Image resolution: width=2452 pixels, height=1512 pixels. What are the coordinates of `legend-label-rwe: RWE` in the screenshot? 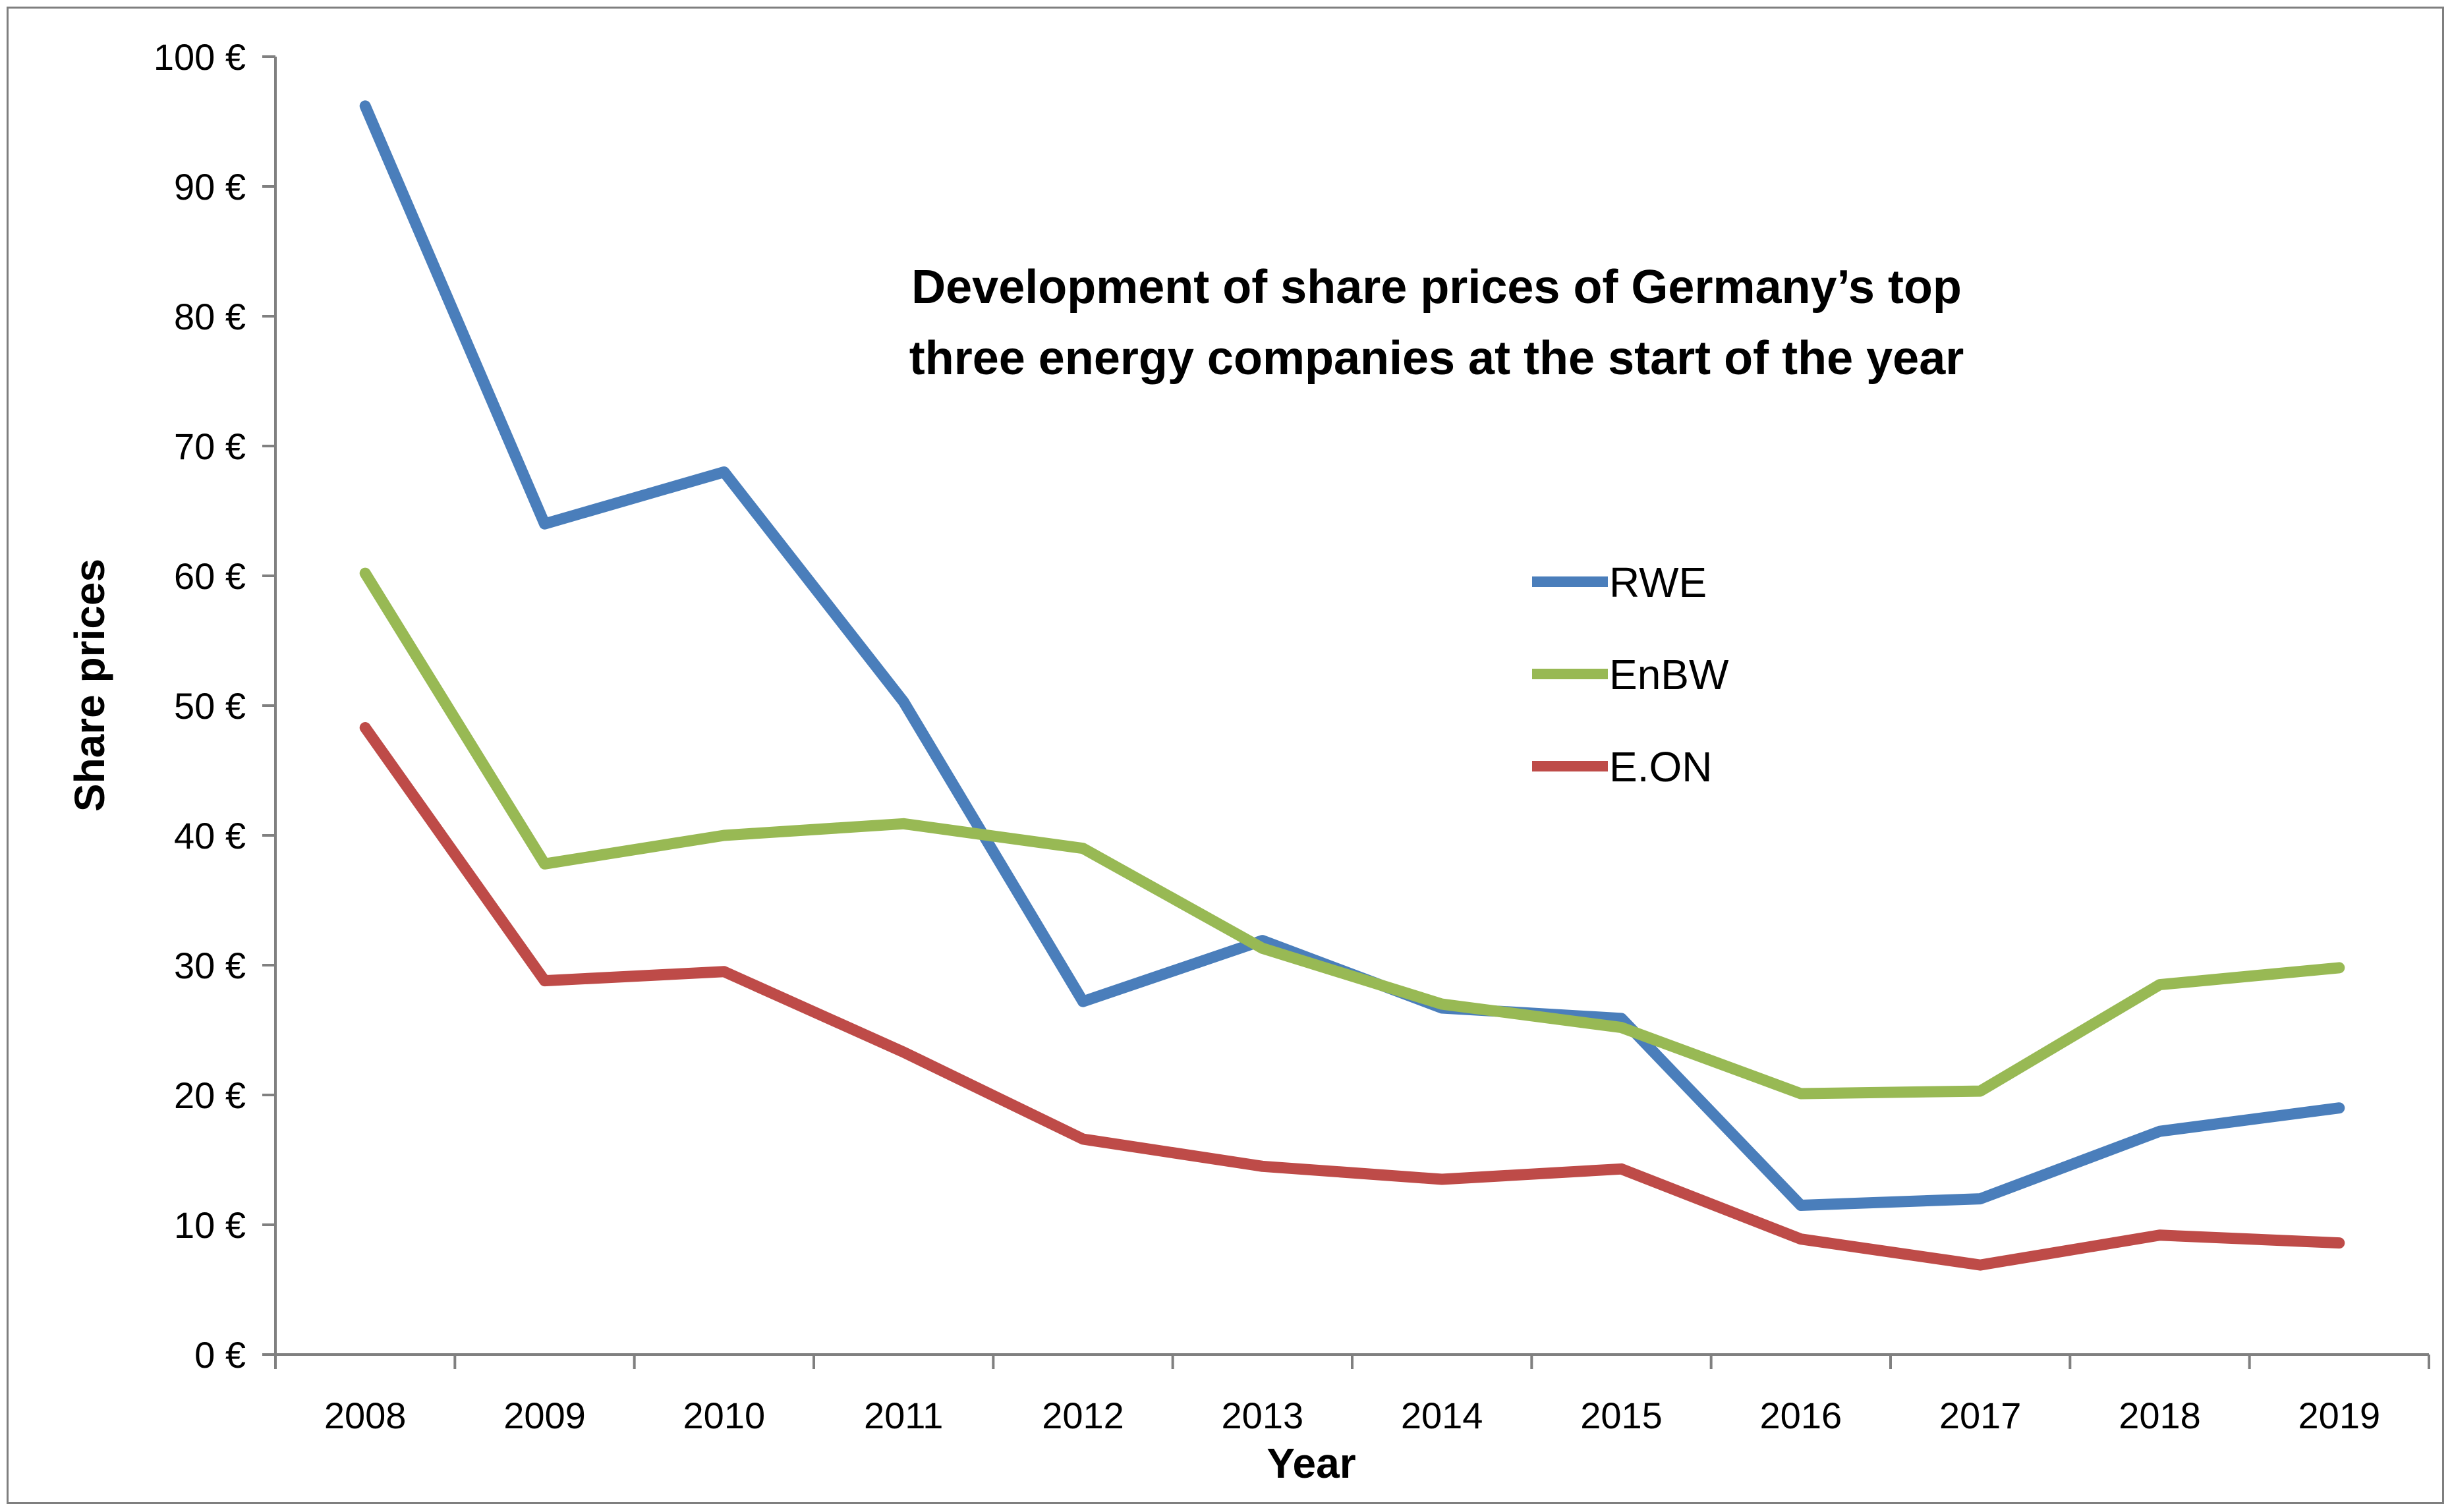 It's located at (1658, 582).